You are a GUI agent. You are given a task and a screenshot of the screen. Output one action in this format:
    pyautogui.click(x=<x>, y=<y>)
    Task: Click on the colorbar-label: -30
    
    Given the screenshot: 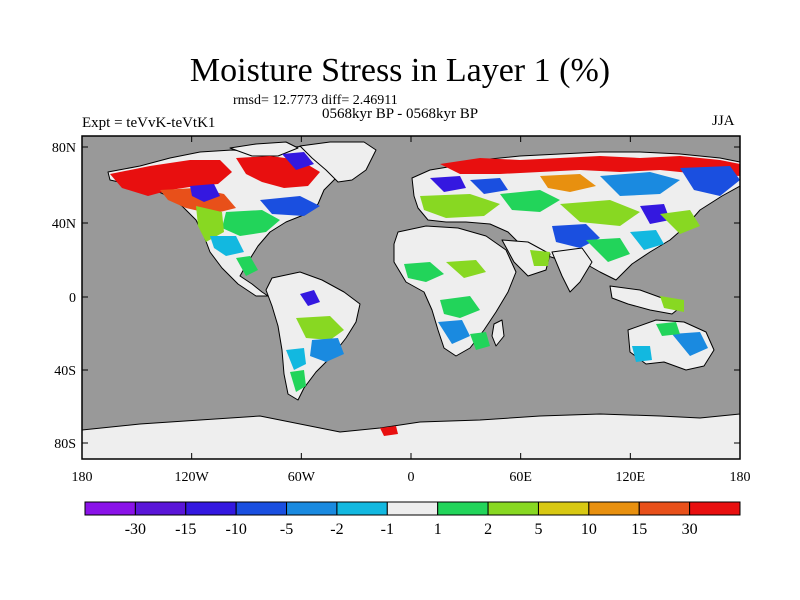 What is the action you would take?
    pyautogui.click(x=135, y=529)
    